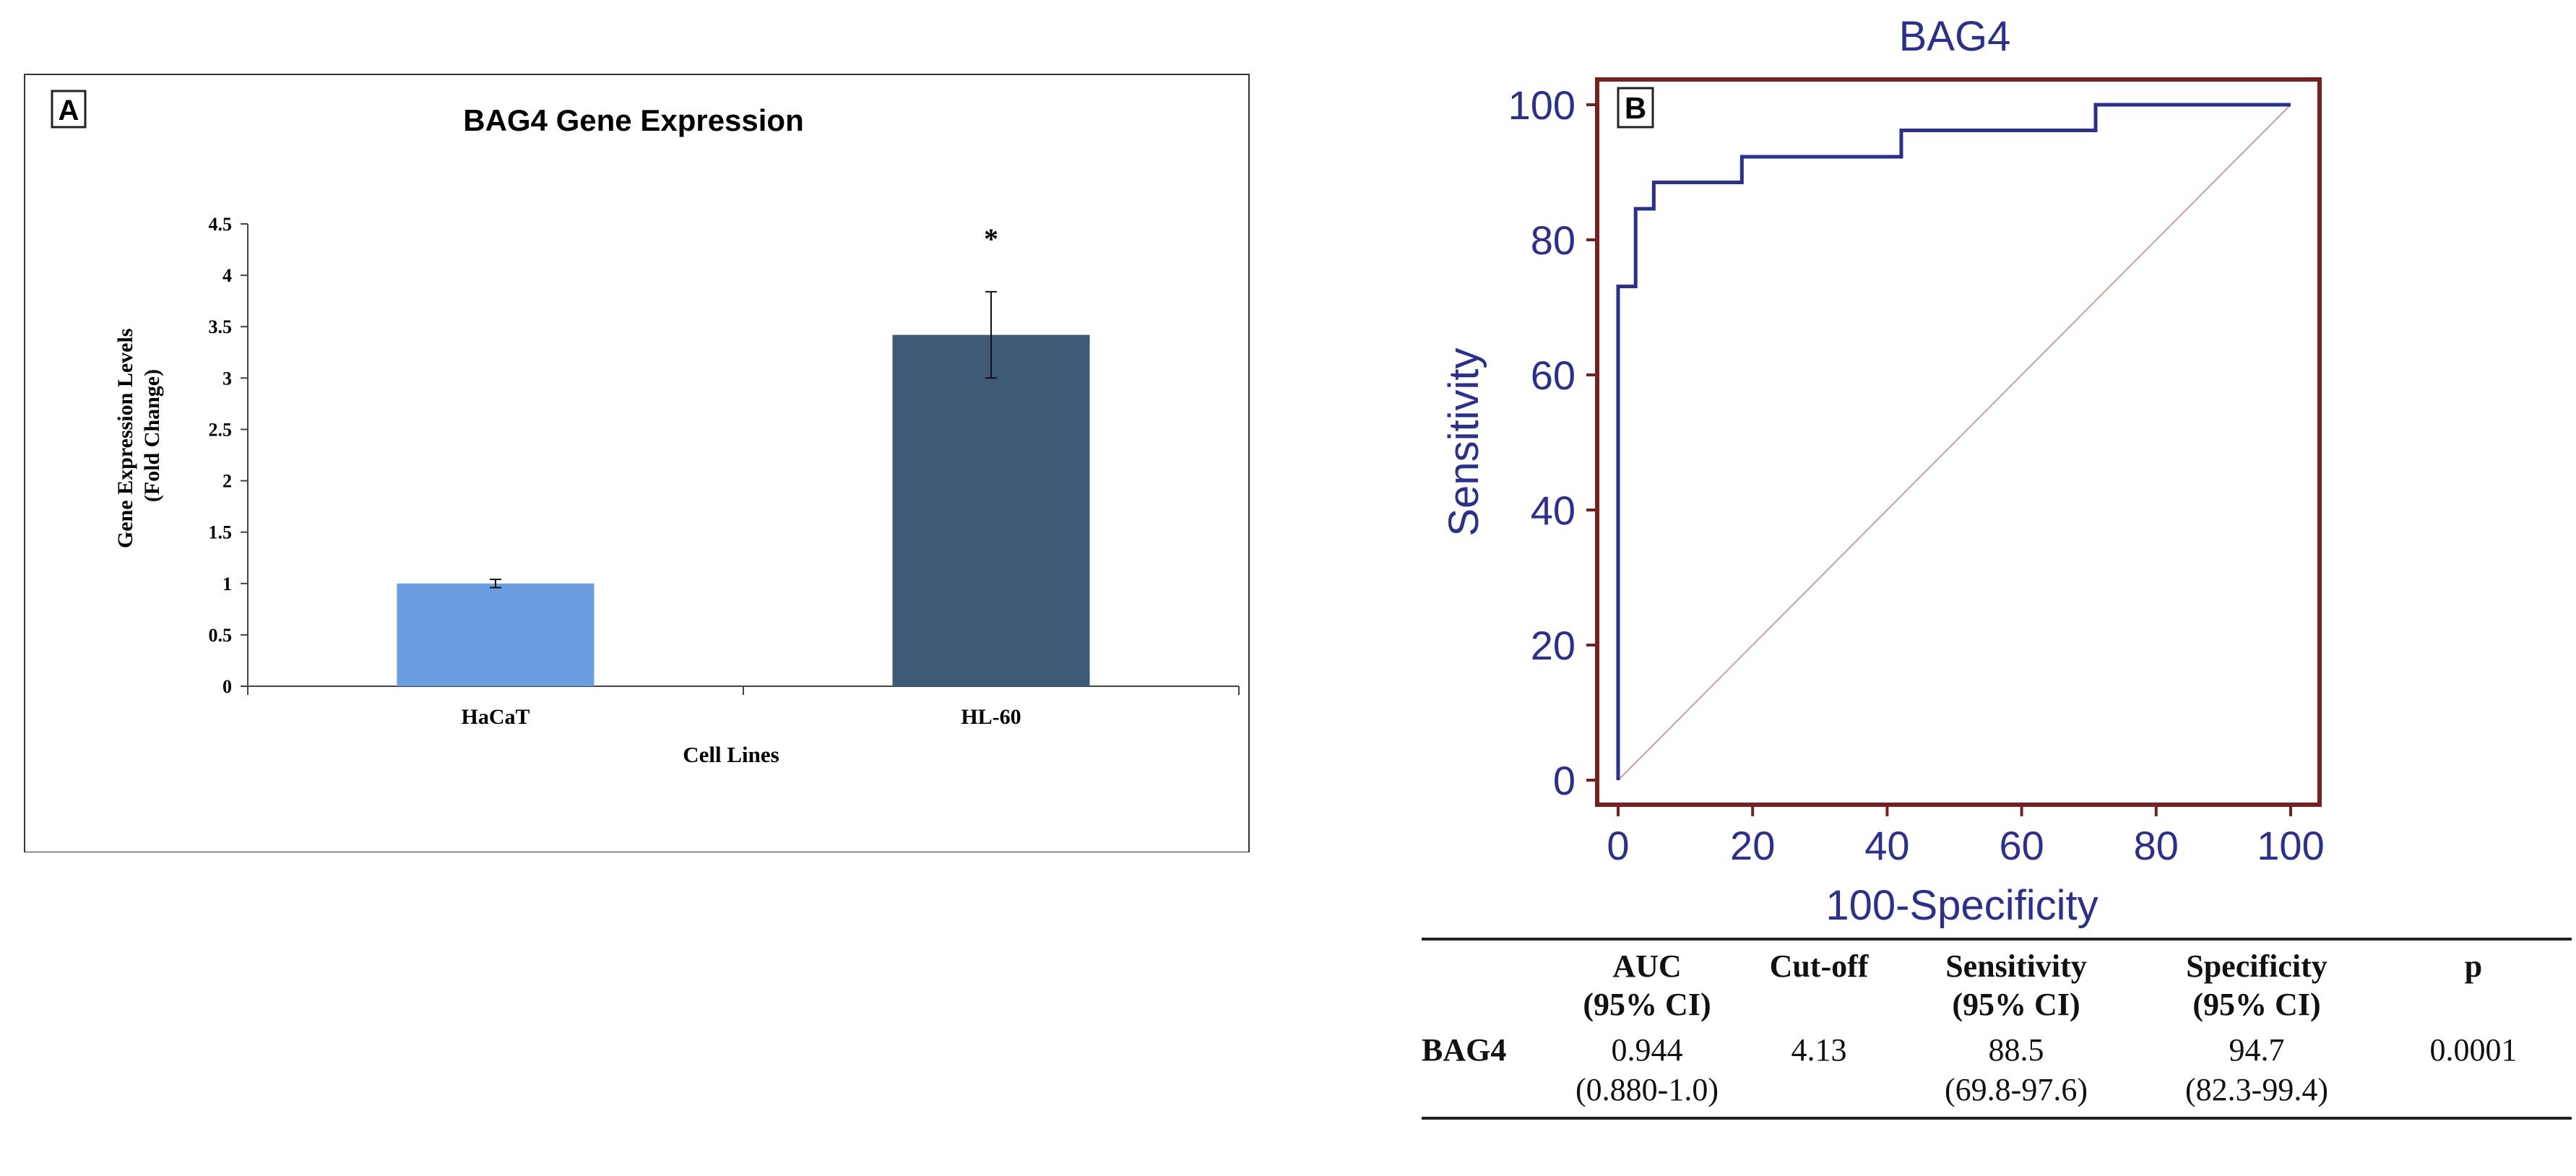 Image resolution: width=2576 pixels, height=1176 pixels. I want to click on x-tick-label: 80, so click(2156, 845).